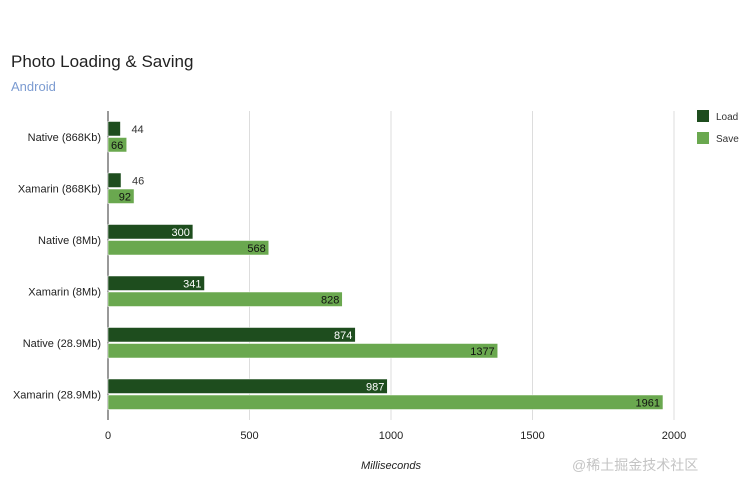  Describe the element at coordinates (703, 116) in the screenshot. I see `legend-swatch-load` at that location.